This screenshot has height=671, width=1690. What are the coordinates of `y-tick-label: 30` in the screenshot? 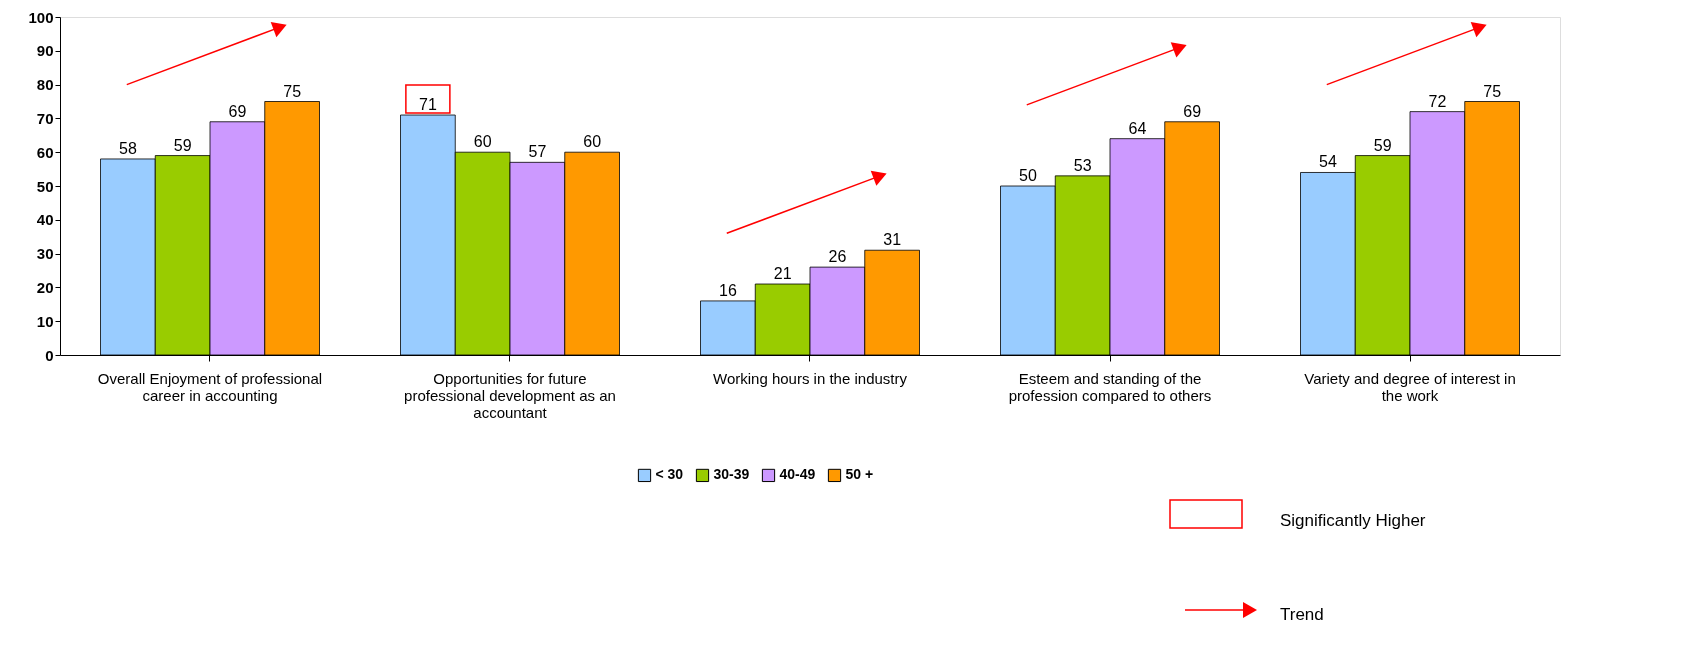 It's located at (45, 254).